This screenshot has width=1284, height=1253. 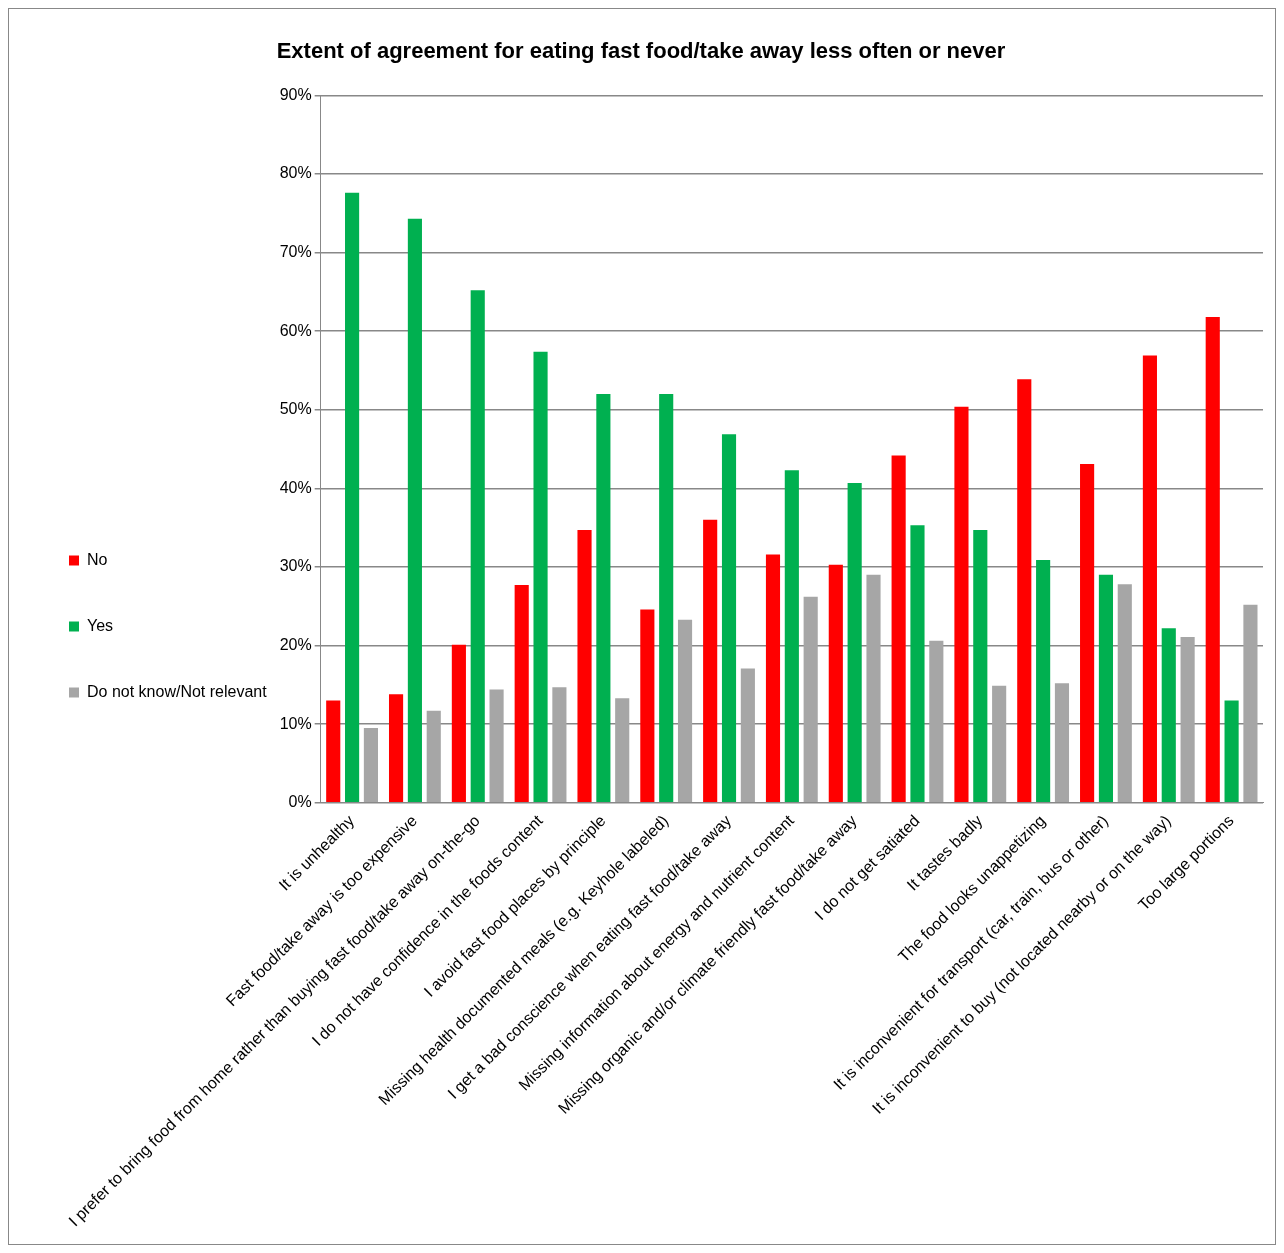 I want to click on legend-label: Do not know/Not relevant, so click(x=177, y=691).